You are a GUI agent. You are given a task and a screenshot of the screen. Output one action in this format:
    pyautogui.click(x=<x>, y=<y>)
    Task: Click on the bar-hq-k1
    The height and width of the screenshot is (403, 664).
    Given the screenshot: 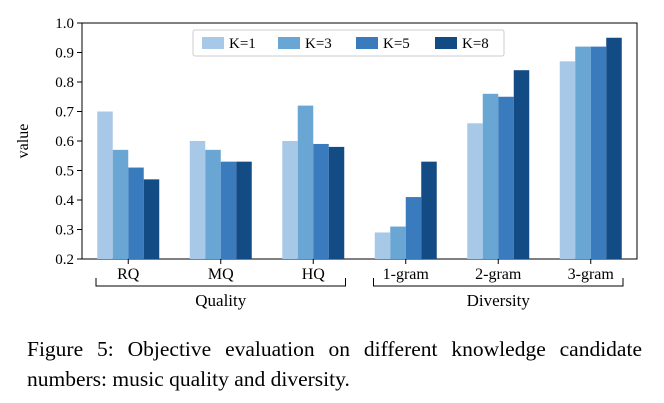 What is the action you would take?
    pyautogui.click(x=290, y=200)
    